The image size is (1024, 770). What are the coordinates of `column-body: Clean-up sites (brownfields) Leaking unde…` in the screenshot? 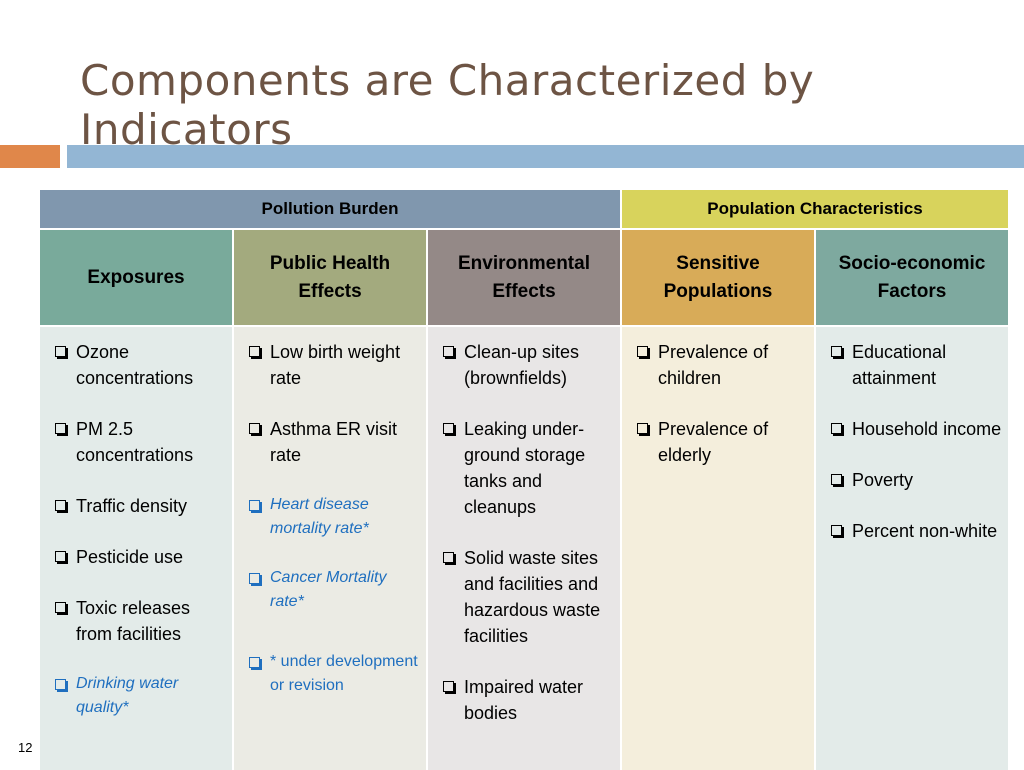 It's located at (525, 548).